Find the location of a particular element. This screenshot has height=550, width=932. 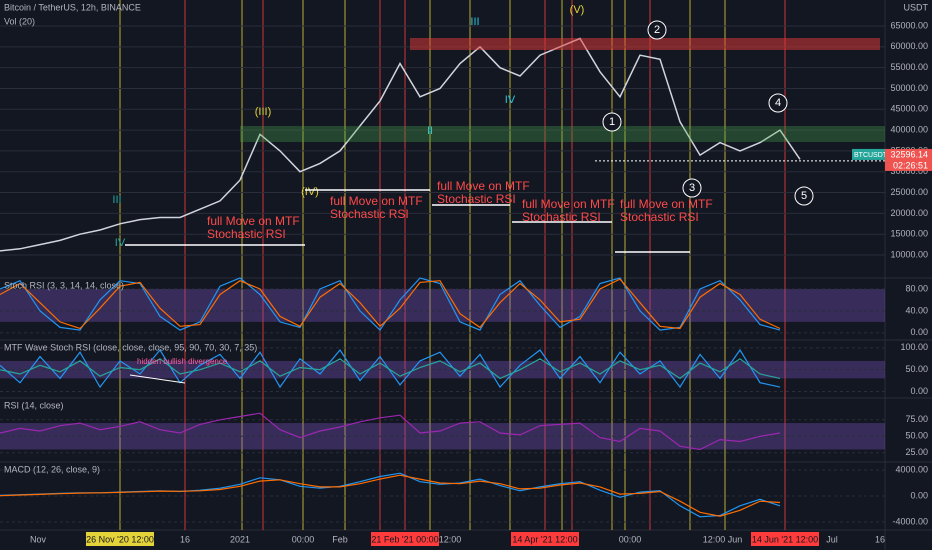

y-tick-label: 20000.00 is located at coordinates (909, 213).